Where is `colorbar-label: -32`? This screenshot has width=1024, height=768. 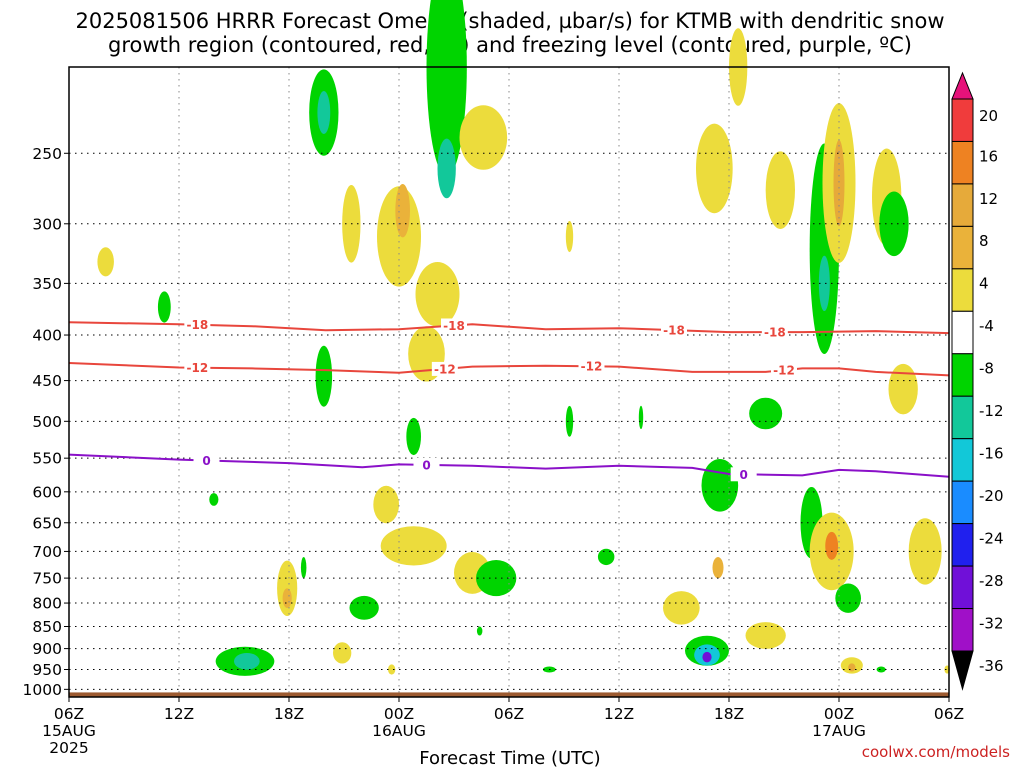 colorbar-label: -32 is located at coordinates (991, 623).